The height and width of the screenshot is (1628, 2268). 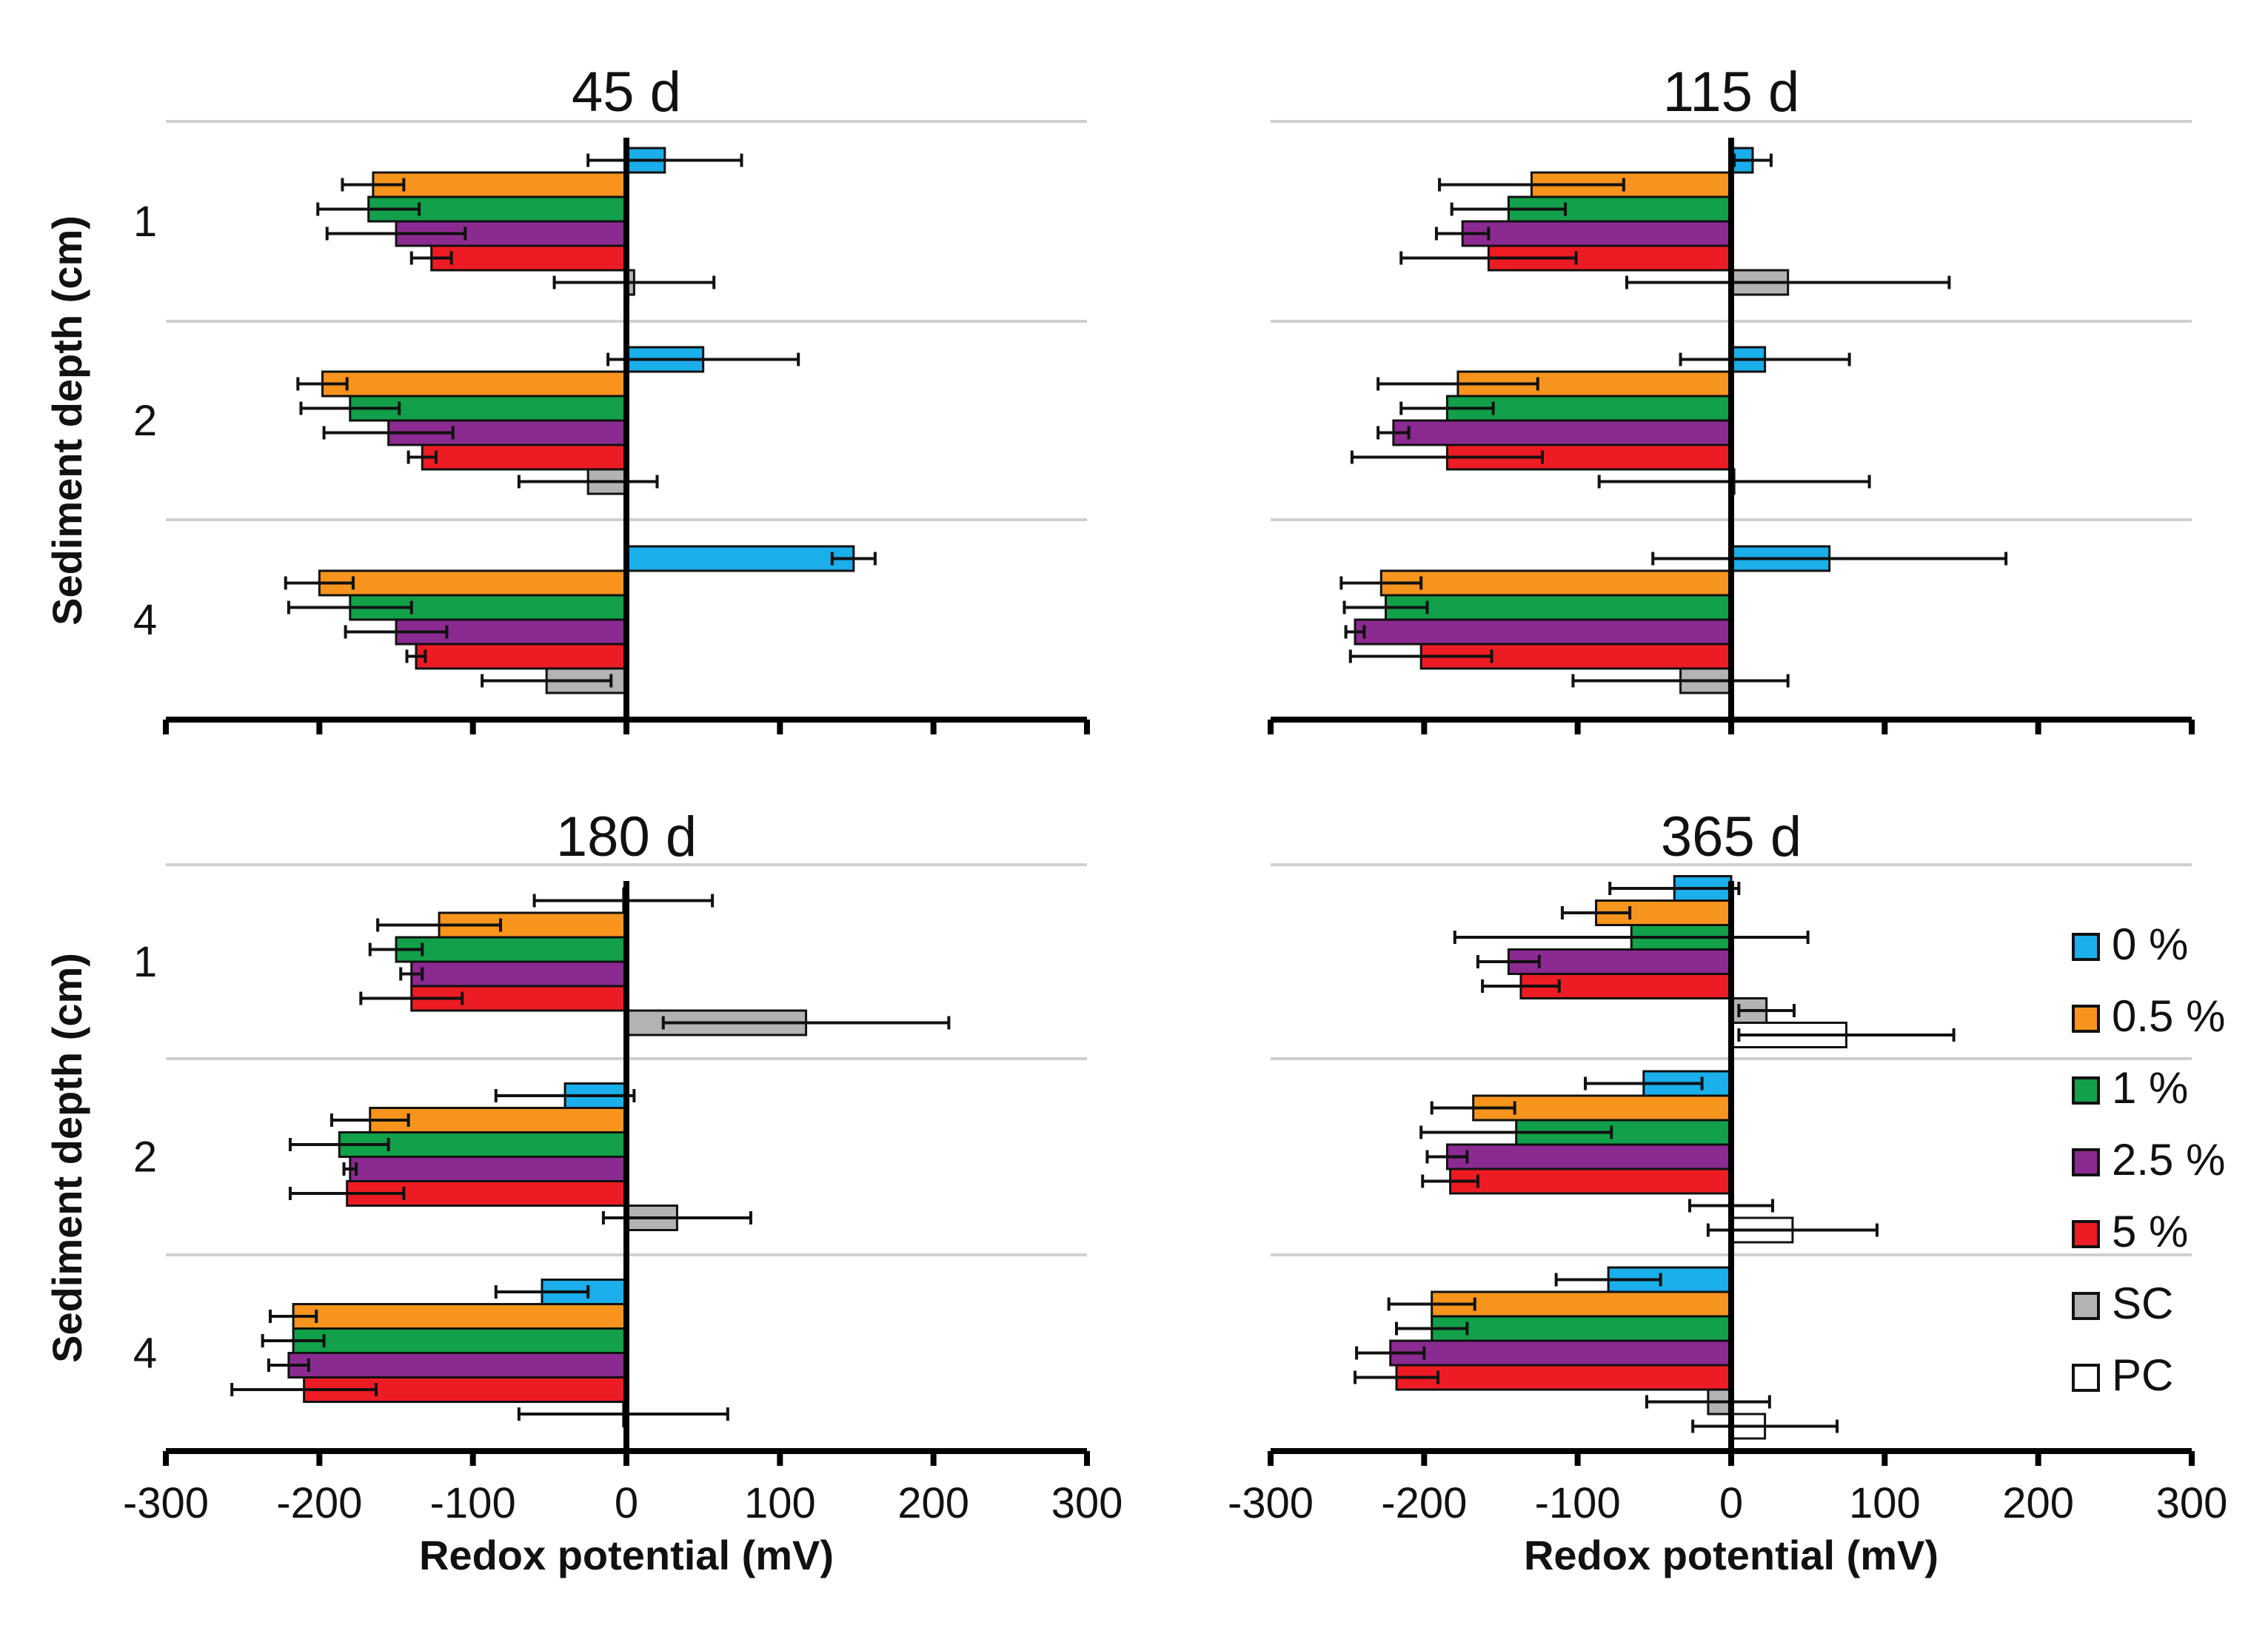 What do you see at coordinates (2150, 944) in the screenshot?
I see `legend-label: 0 %` at bounding box center [2150, 944].